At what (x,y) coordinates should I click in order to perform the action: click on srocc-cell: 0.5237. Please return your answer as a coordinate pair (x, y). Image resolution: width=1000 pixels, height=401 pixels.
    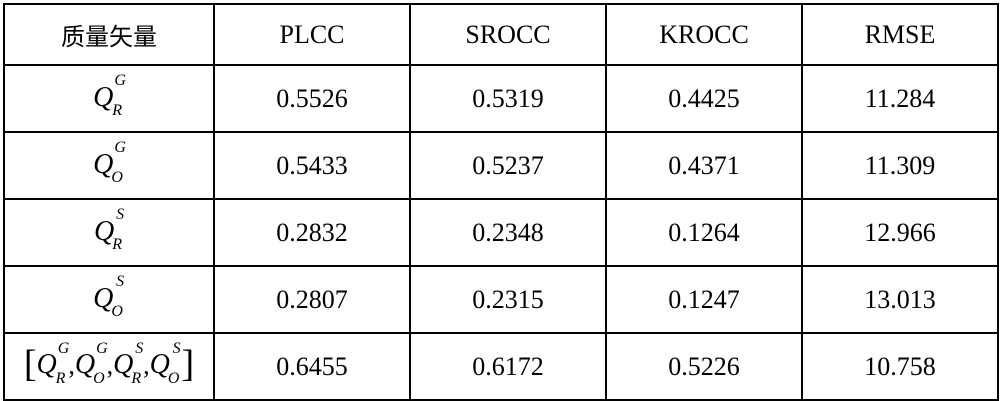
    Looking at the image, I should click on (508, 165).